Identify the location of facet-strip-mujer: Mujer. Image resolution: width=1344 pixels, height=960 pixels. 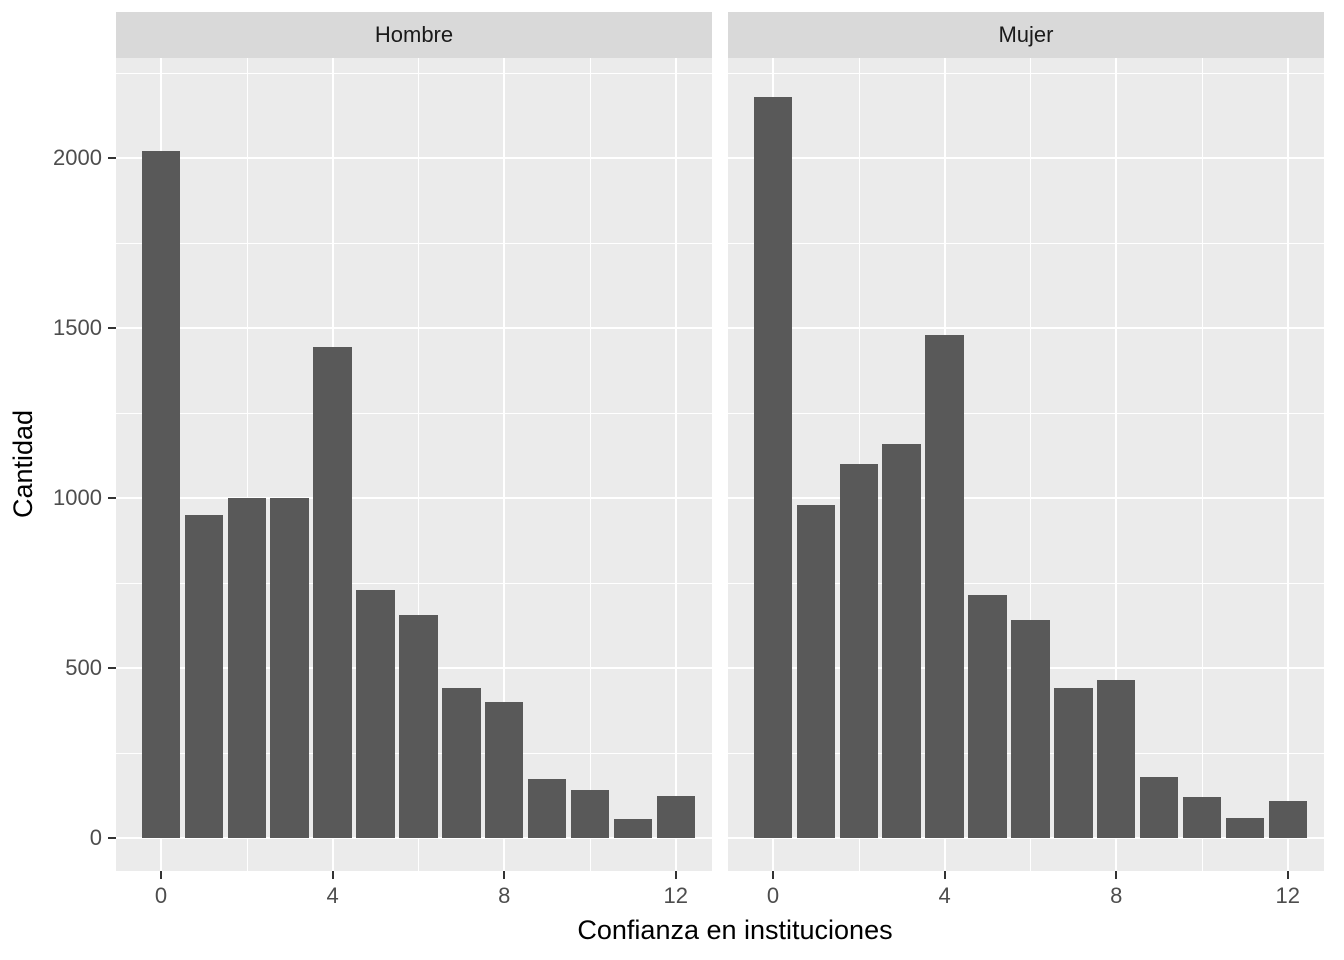
(1026, 35).